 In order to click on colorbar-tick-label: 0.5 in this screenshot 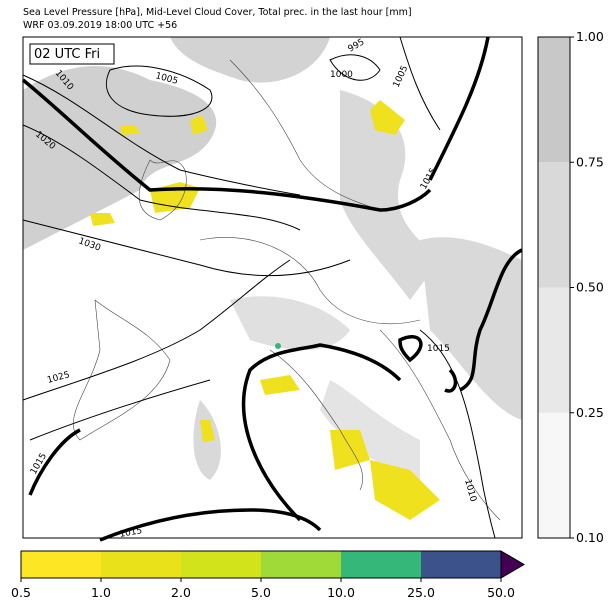, I will do `click(21, 592)`.